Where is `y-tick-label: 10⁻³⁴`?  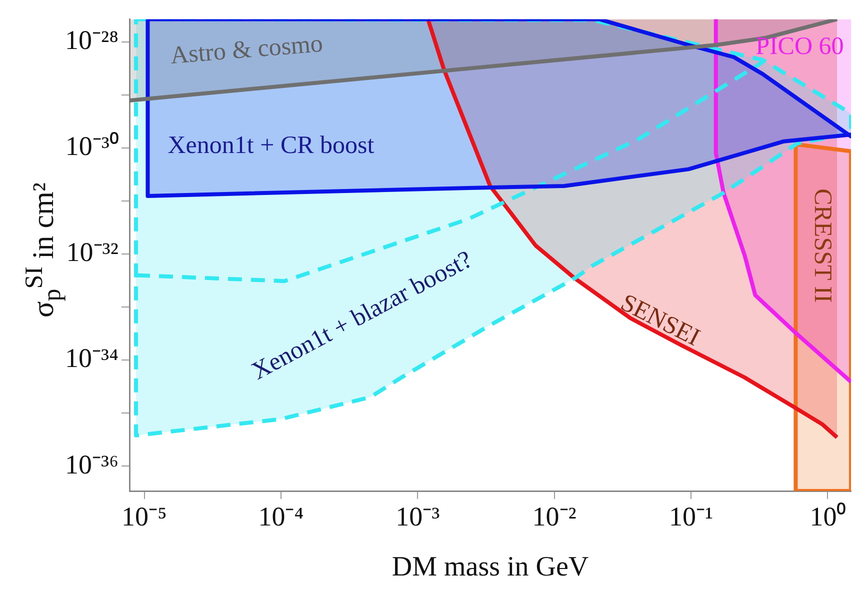 y-tick-label: 10⁻³⁴ is located at coordinates (91, 358).